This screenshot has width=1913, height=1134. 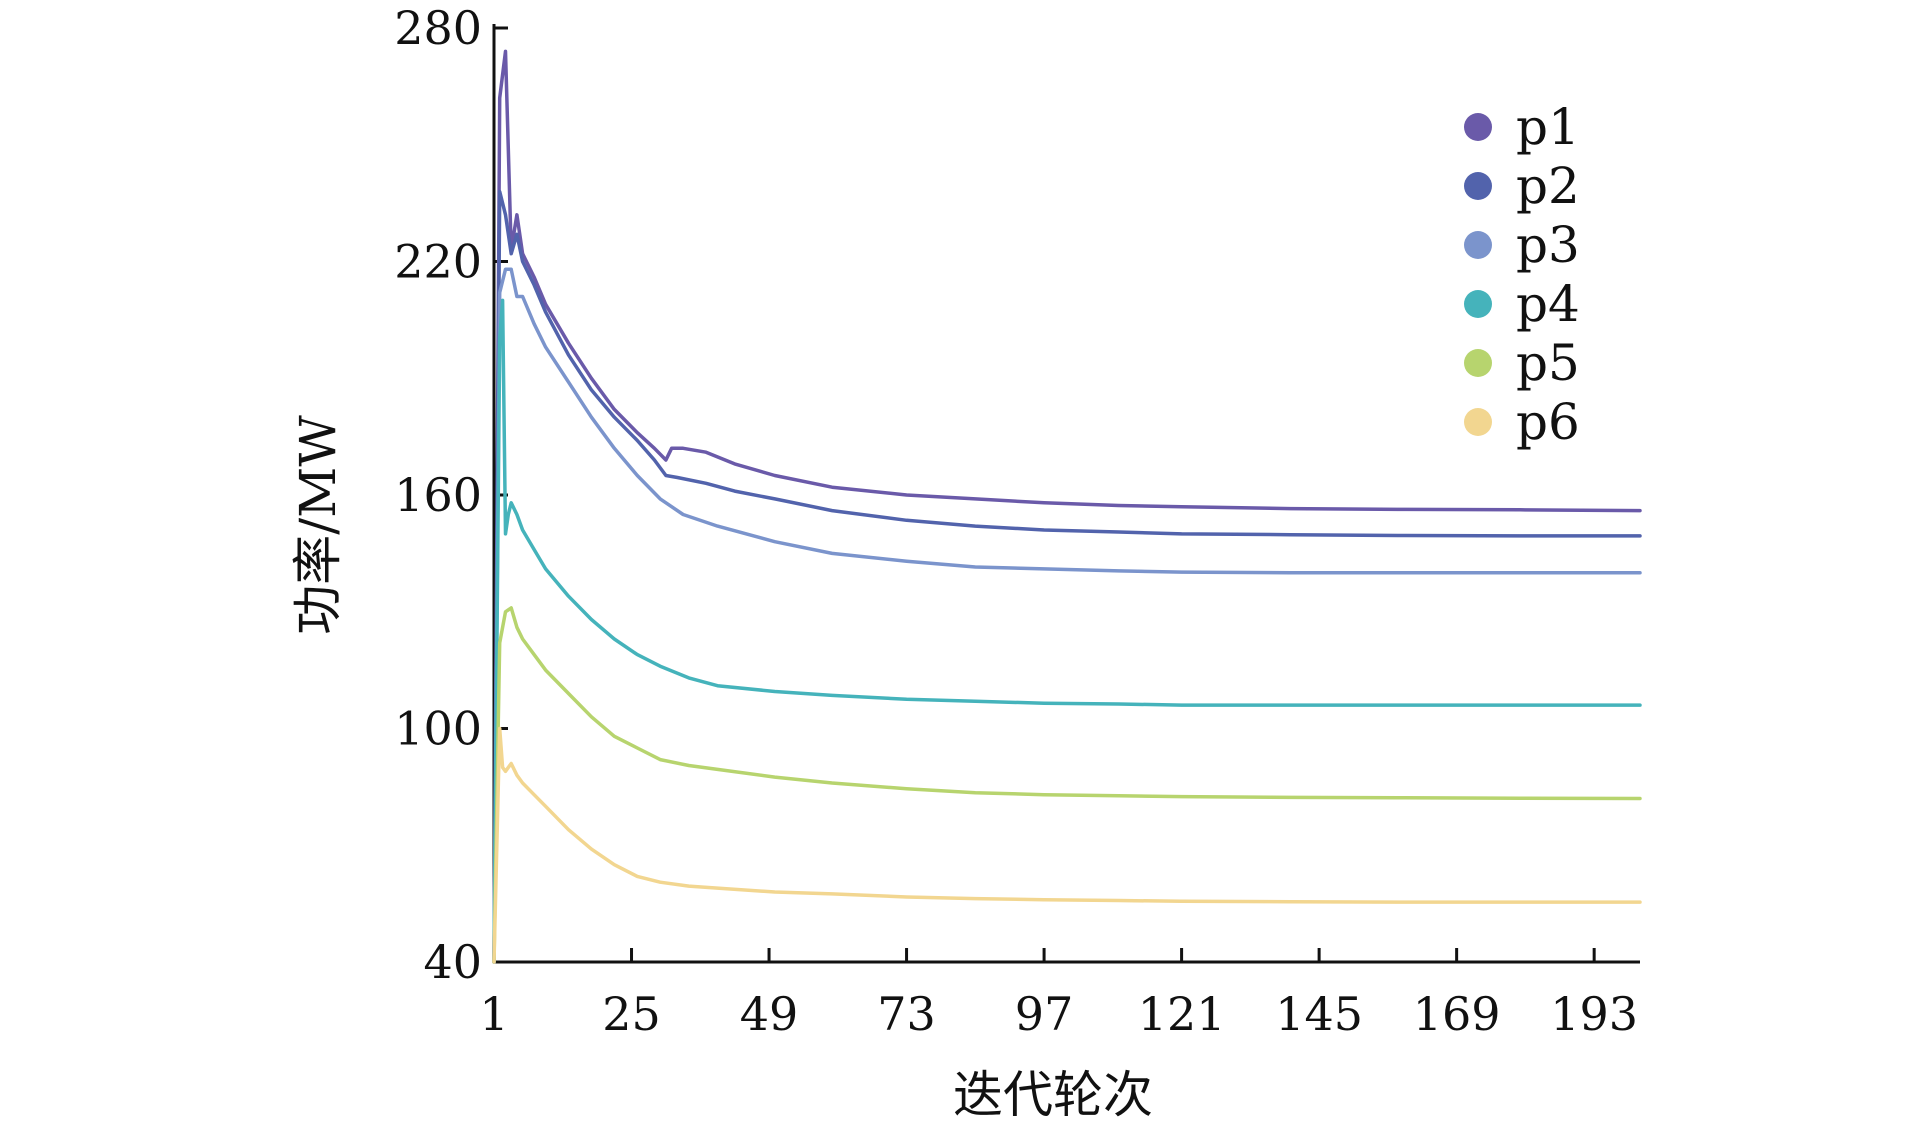 I want to click on x-tick-label: 25, so click(x=631, y=1014).